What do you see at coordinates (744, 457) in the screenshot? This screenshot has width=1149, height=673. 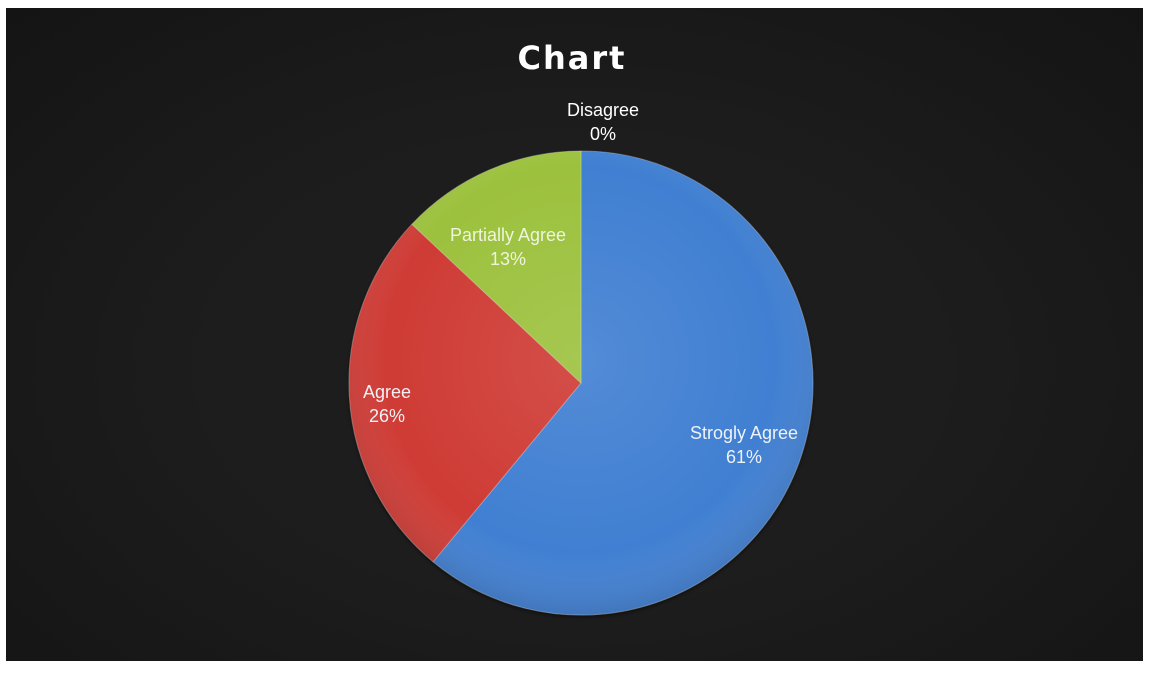 I see `data-label-percent: 61%` at bounding box center [744, 457].